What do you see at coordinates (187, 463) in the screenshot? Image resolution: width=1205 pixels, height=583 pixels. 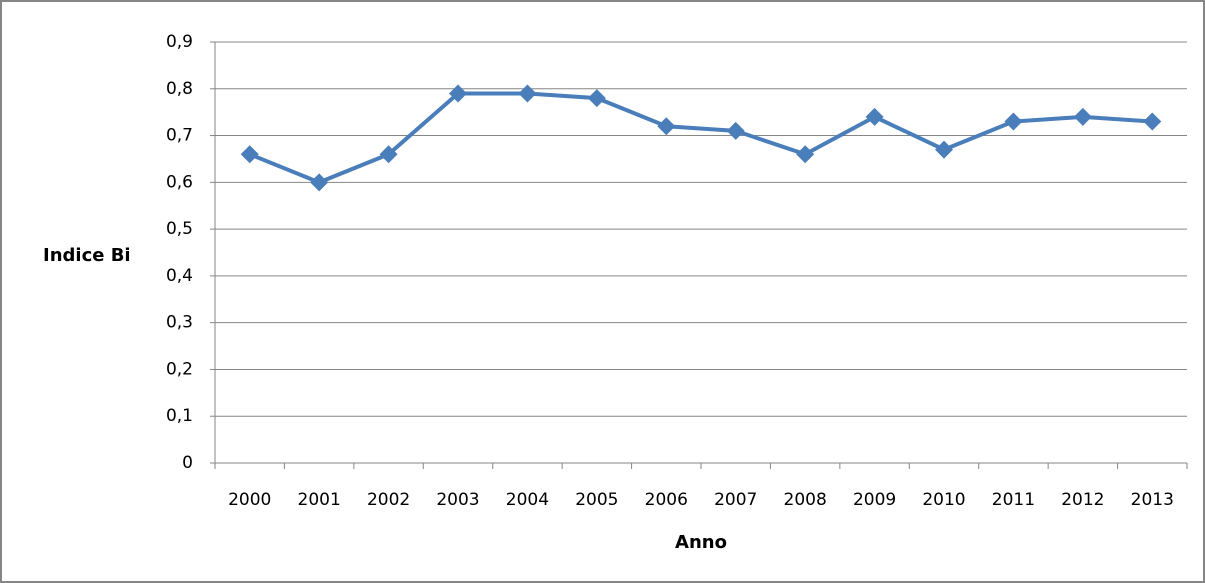 I see `y-tick-label: 0` at bounding box center [187, 463].